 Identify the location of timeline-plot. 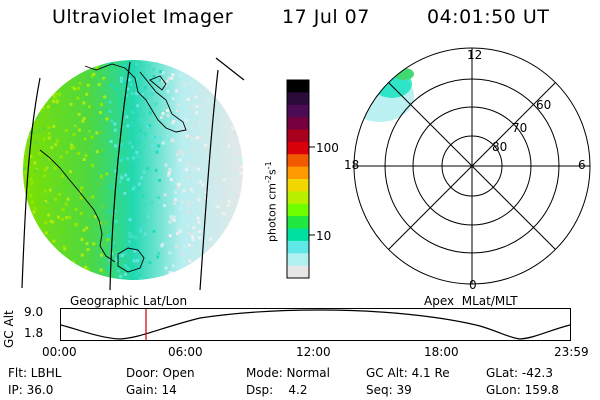
(315, 324).